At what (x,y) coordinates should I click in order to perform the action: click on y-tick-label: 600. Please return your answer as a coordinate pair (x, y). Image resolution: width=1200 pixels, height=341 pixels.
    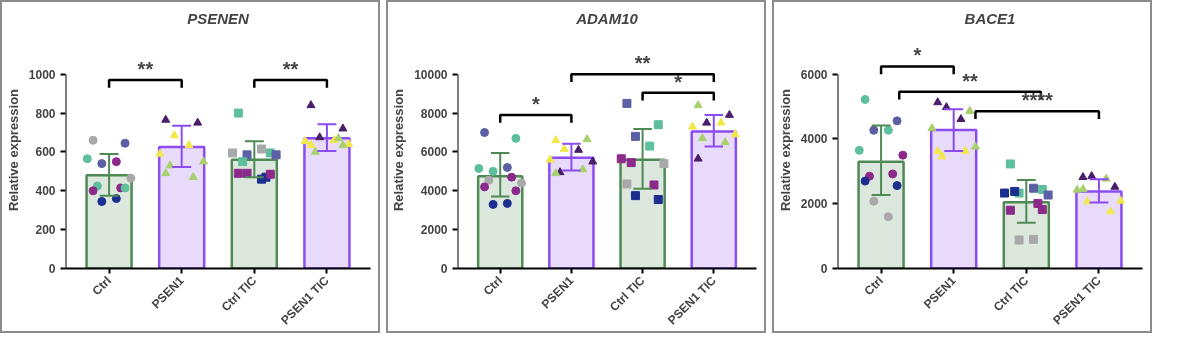
    Looking at the image, I should click on (45, 152).